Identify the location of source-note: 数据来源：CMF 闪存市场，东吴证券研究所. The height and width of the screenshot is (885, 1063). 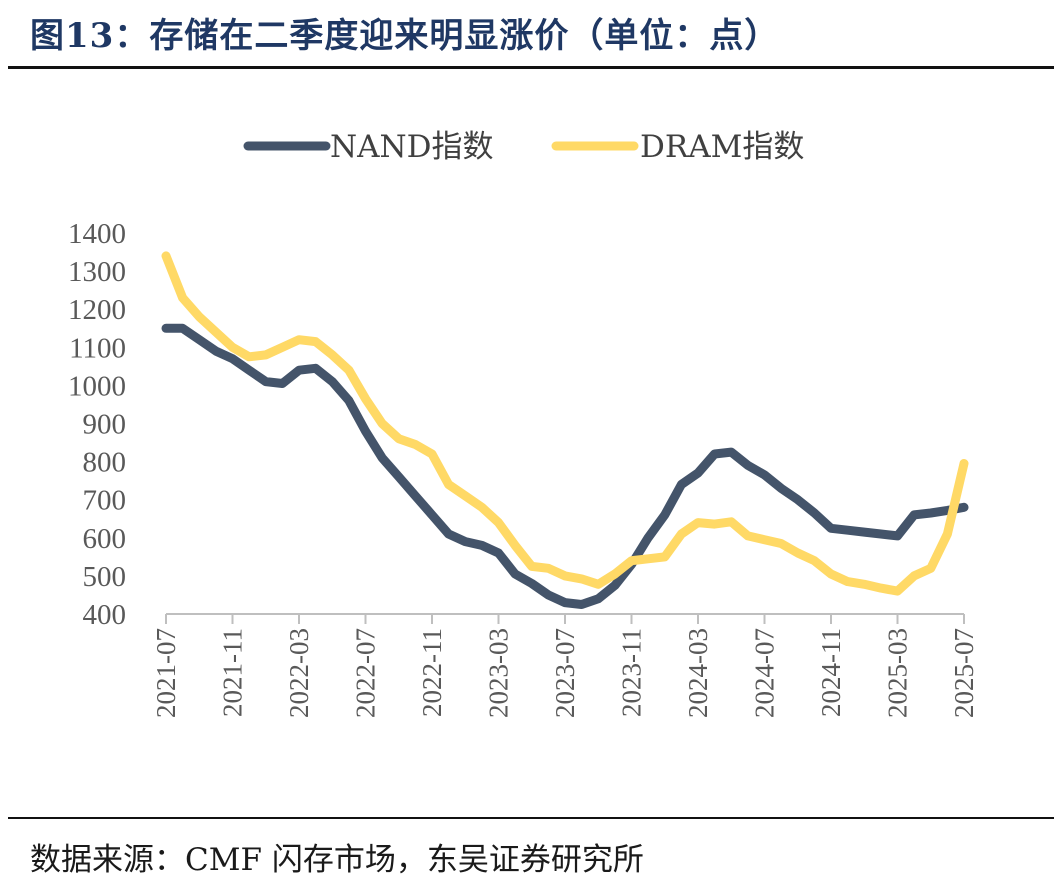
(337, 860).